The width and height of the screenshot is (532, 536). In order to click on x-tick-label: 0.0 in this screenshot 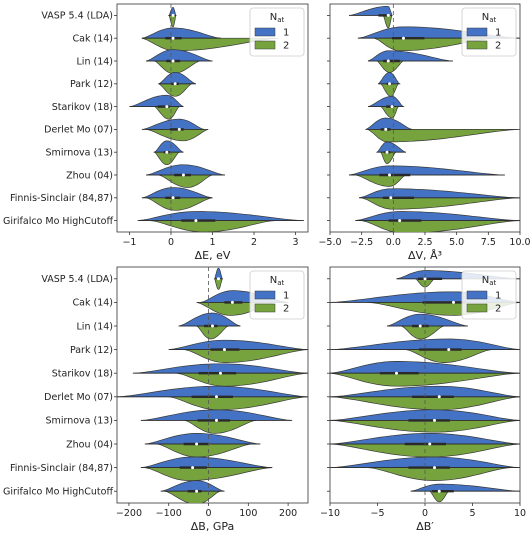, I will do `click(393, 242)`.